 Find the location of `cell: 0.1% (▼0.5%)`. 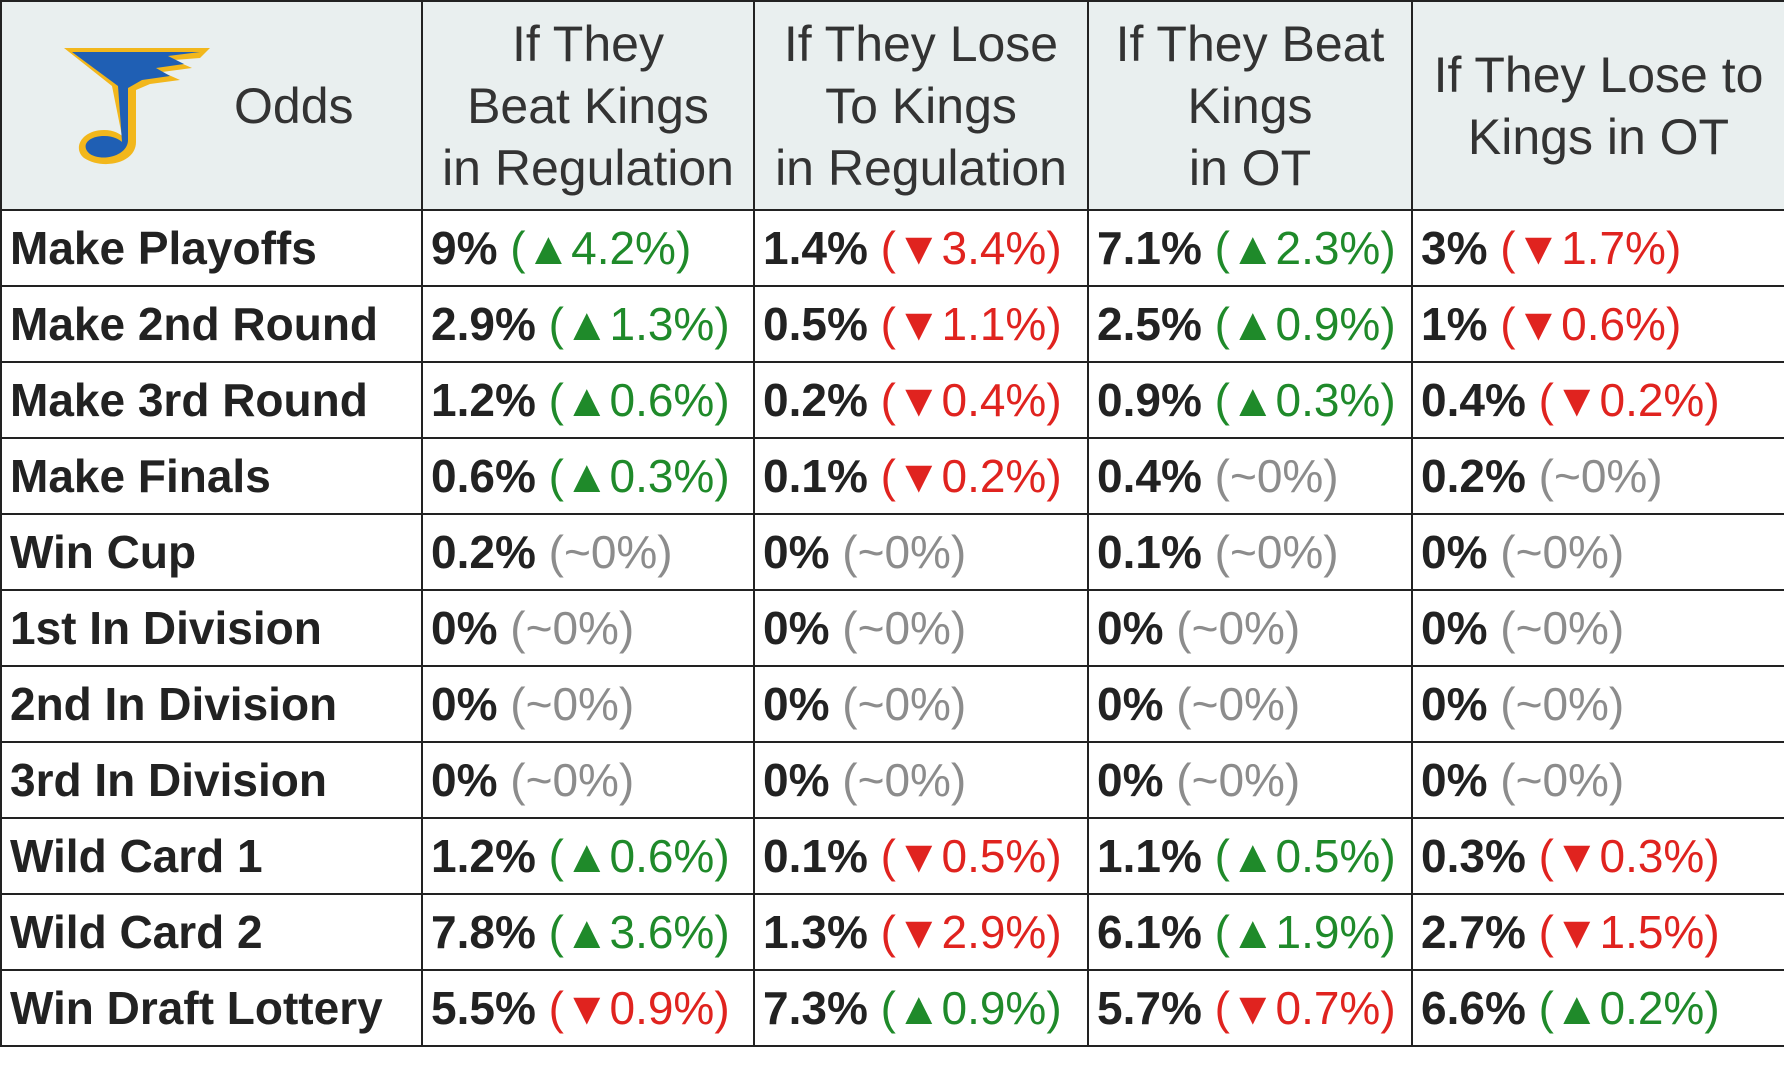

cell: 0.1% (▼0.5%) is located at coordinates (921, 856).